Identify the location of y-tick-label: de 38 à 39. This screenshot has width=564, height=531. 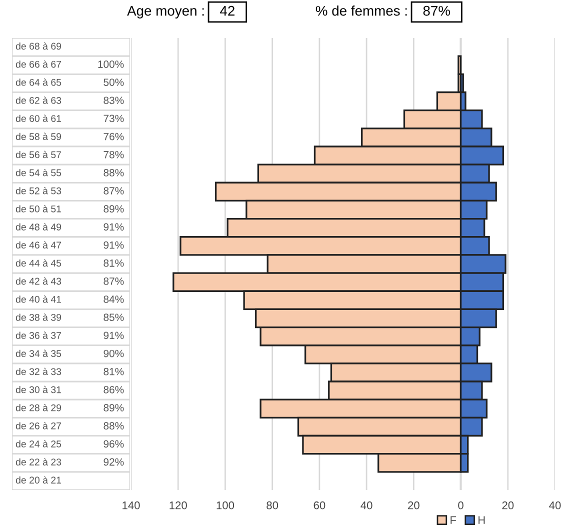
(39, 317).